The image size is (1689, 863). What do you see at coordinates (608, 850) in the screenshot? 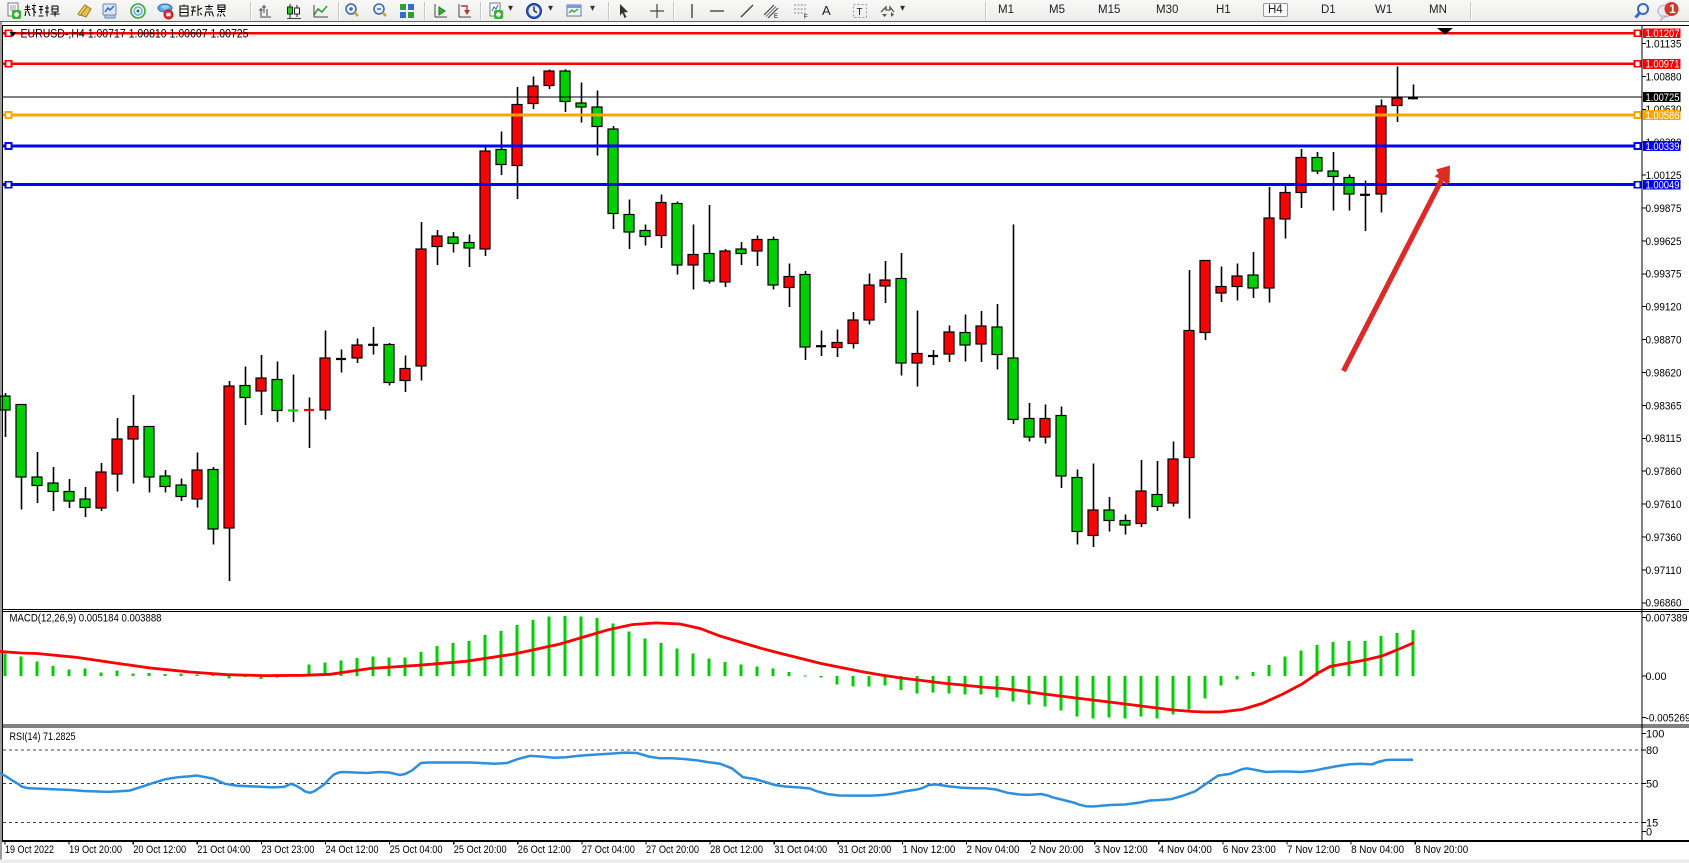
I see `svg-text: 27 Oct 04:00` at bounding box center [608, 850].